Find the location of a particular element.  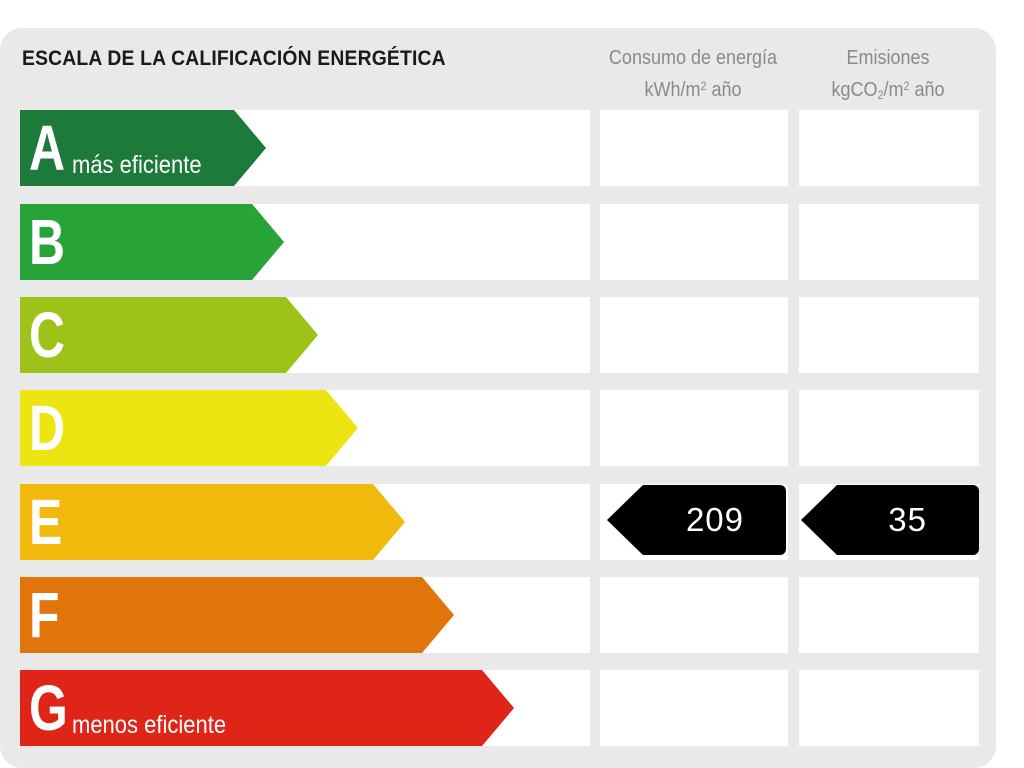

emisiones-value-marker: 35 is located at coordinates (890, 520).